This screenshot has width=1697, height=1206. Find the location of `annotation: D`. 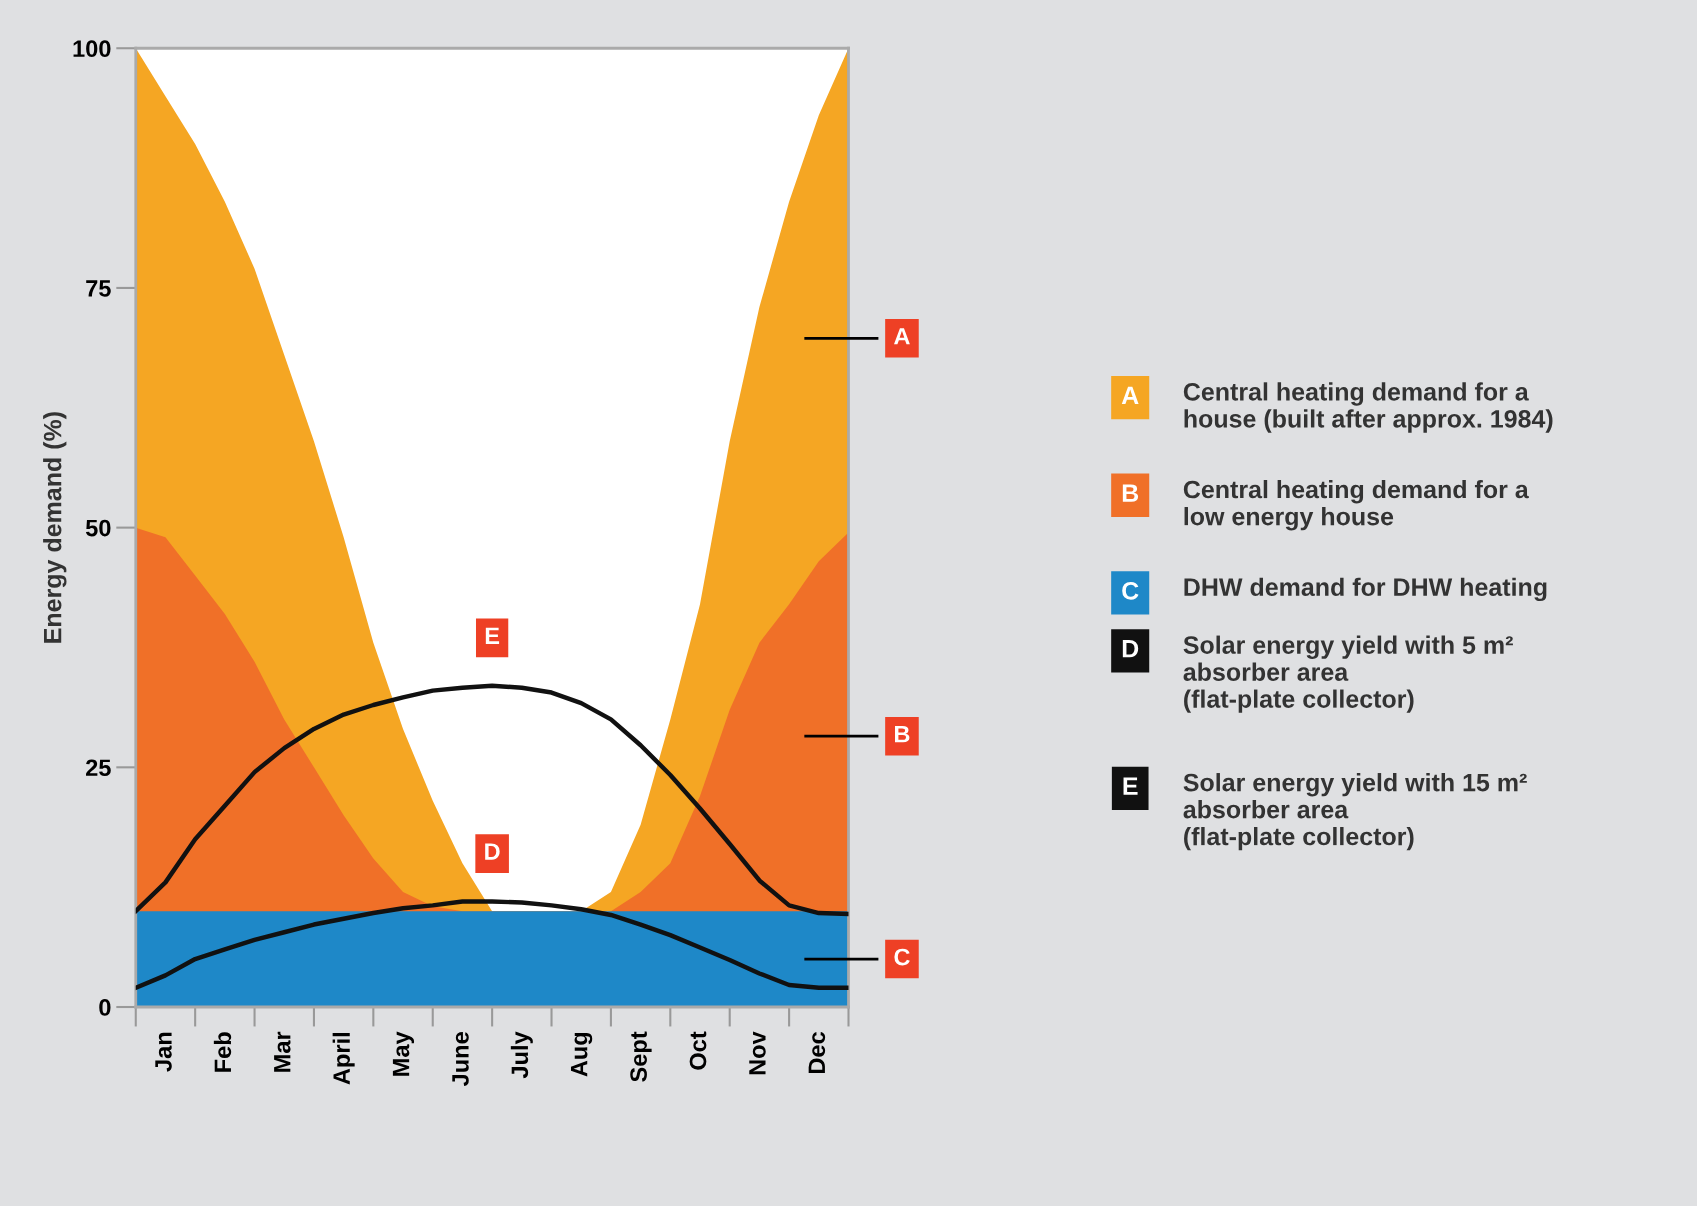

annotation: D is located at coordinates (492, 851).